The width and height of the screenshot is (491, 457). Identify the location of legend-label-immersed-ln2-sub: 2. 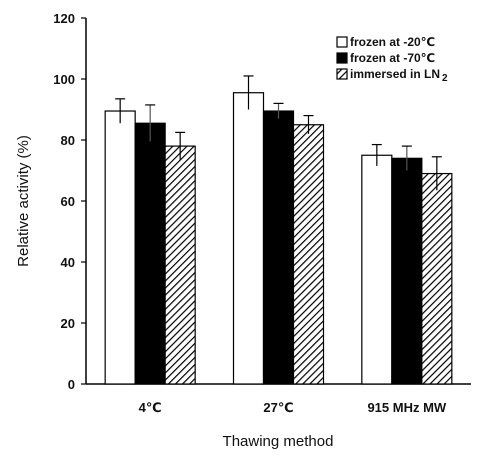
(445, 78).